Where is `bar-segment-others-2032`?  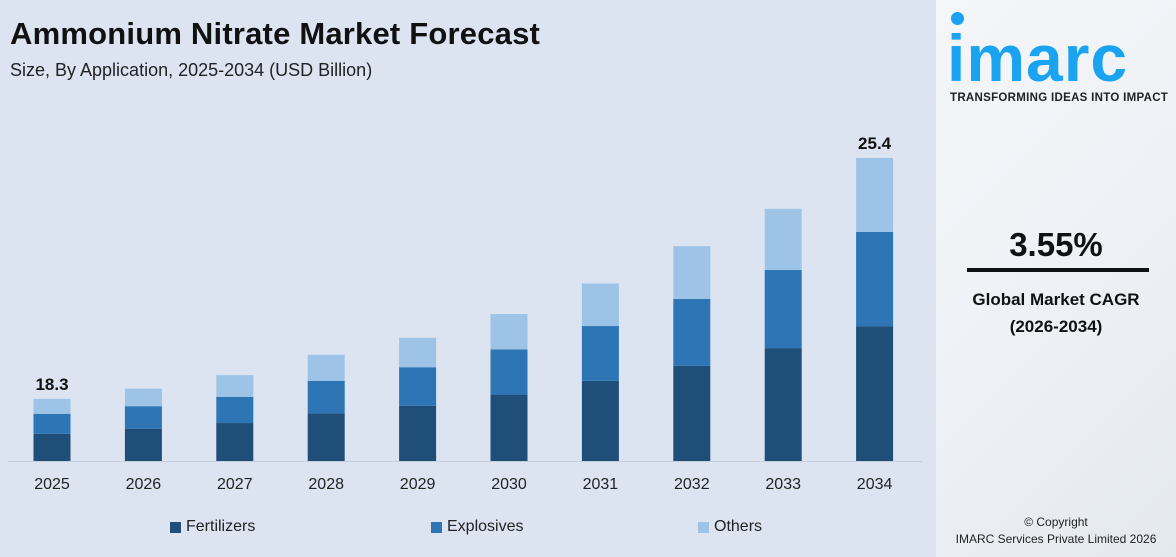
bar-segment-others-2032 is located at coordinates (692, 272).